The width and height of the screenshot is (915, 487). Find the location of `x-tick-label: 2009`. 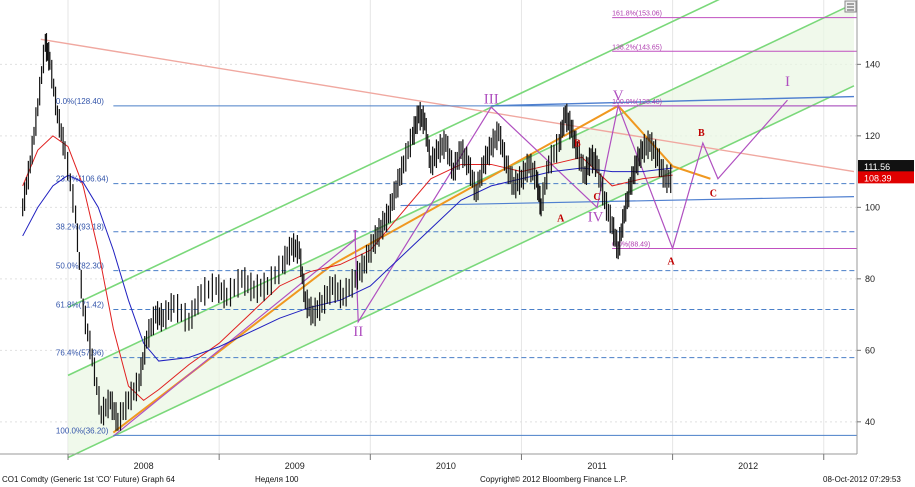

x-tick-label: 2009 is located at coordinates (295, 466).